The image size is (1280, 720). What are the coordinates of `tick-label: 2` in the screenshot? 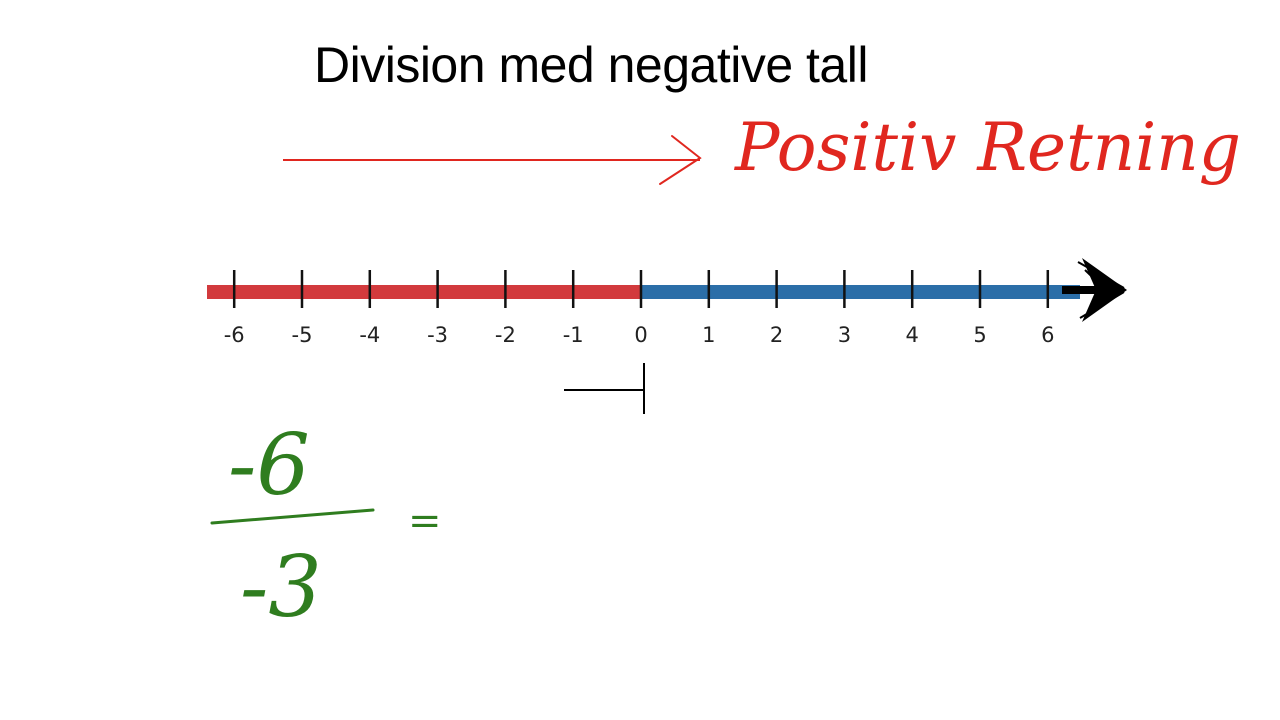 It's located at (776, 335).